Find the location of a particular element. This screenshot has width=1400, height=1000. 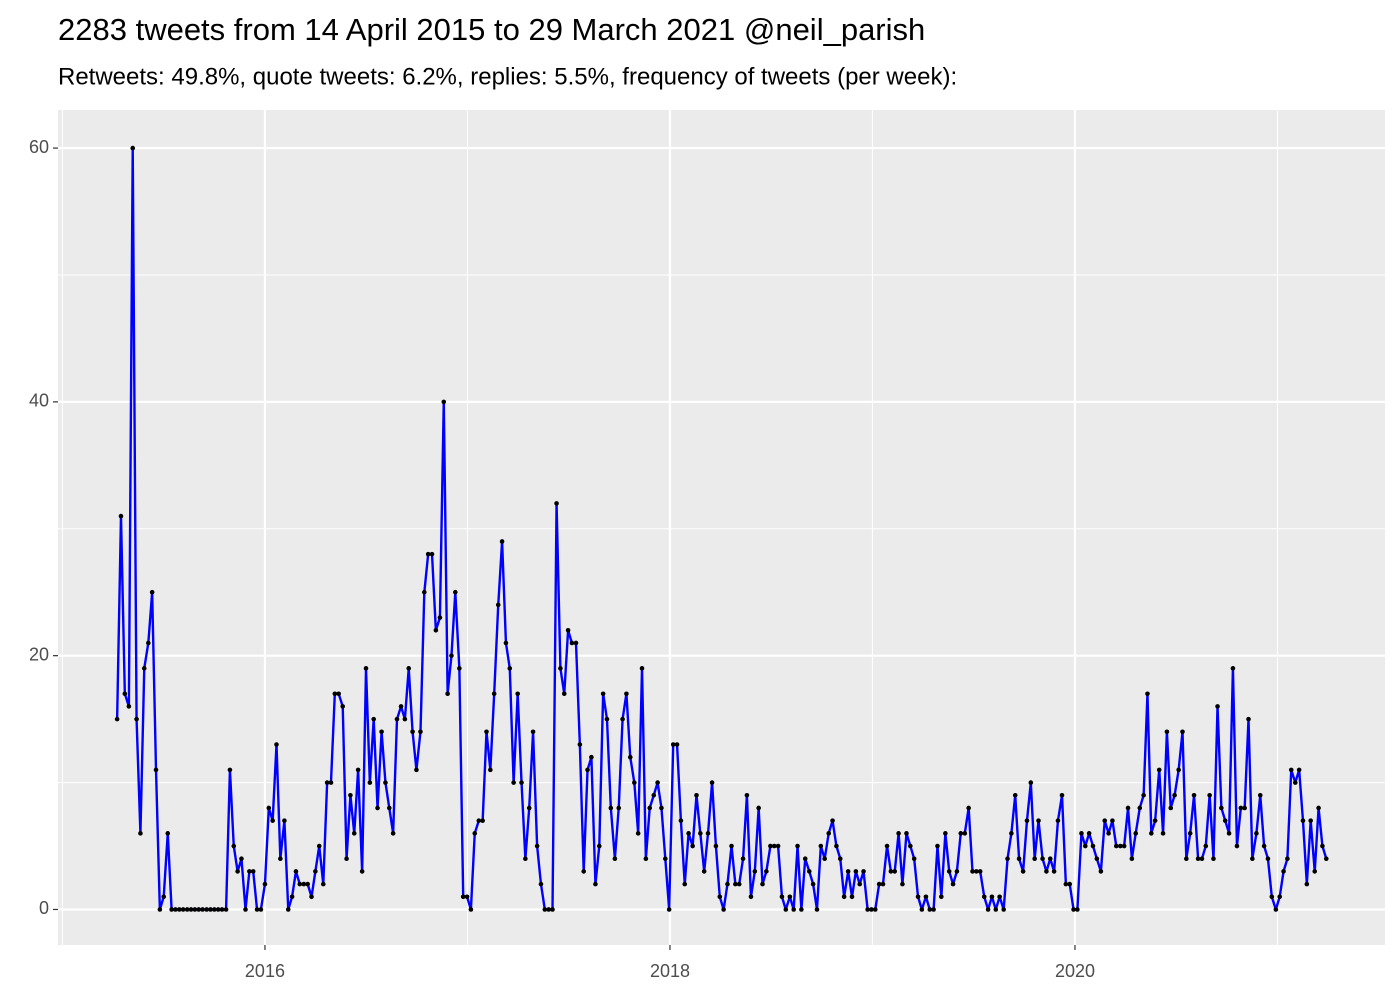

x-tick-label: 2018 is located at coordinates (670, 971).